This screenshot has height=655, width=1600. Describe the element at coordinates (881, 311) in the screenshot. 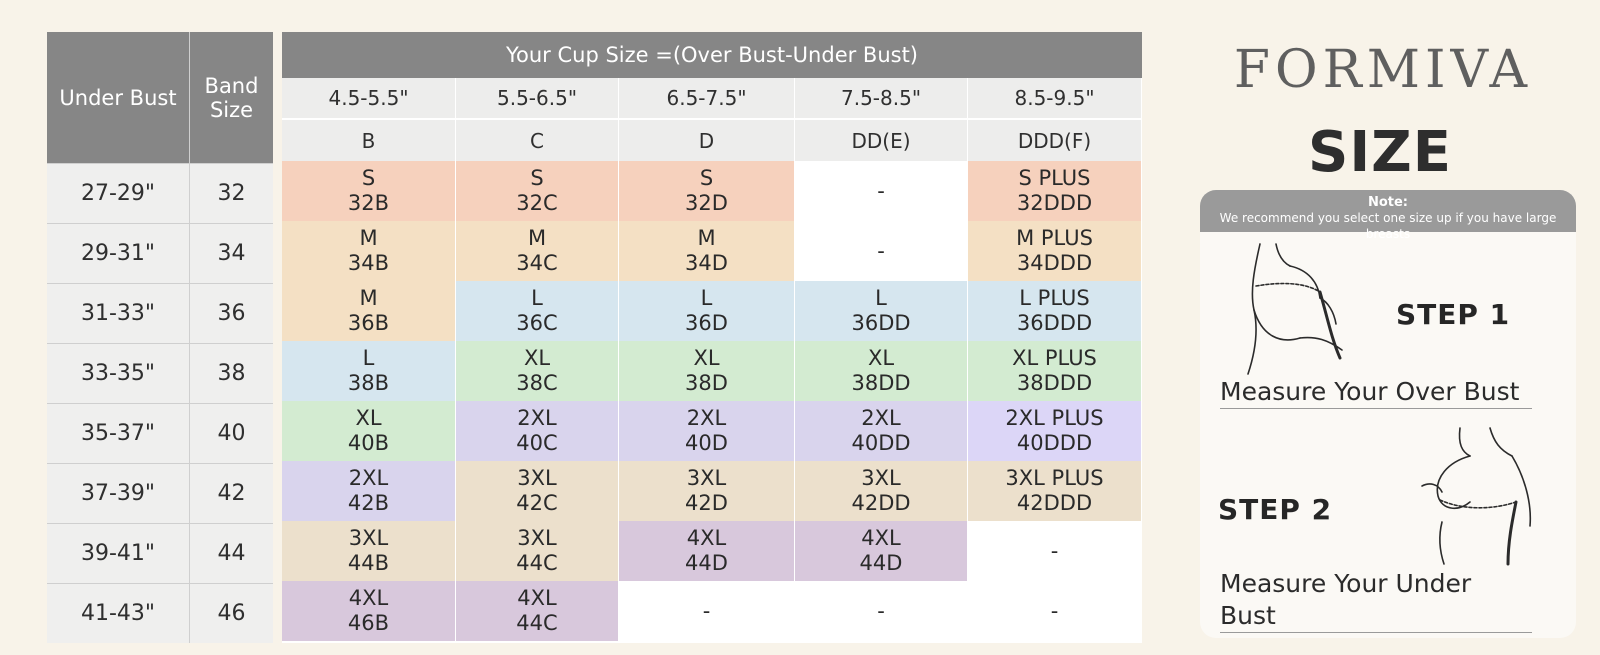

I see `size-cell: L 36DD` at that location.